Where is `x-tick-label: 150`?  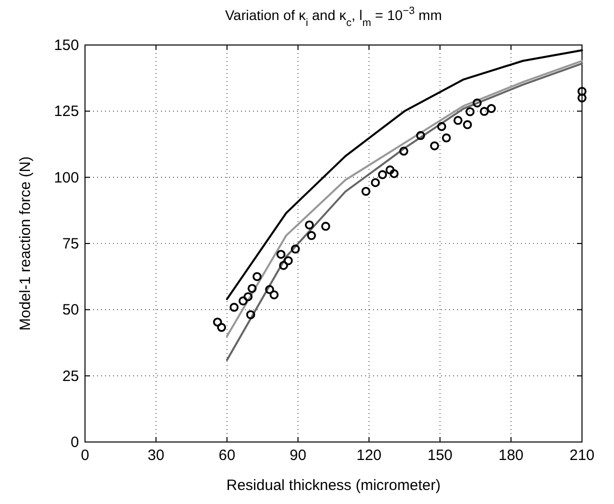
x-tick-label: 150 is located at coordinates (440, 455).